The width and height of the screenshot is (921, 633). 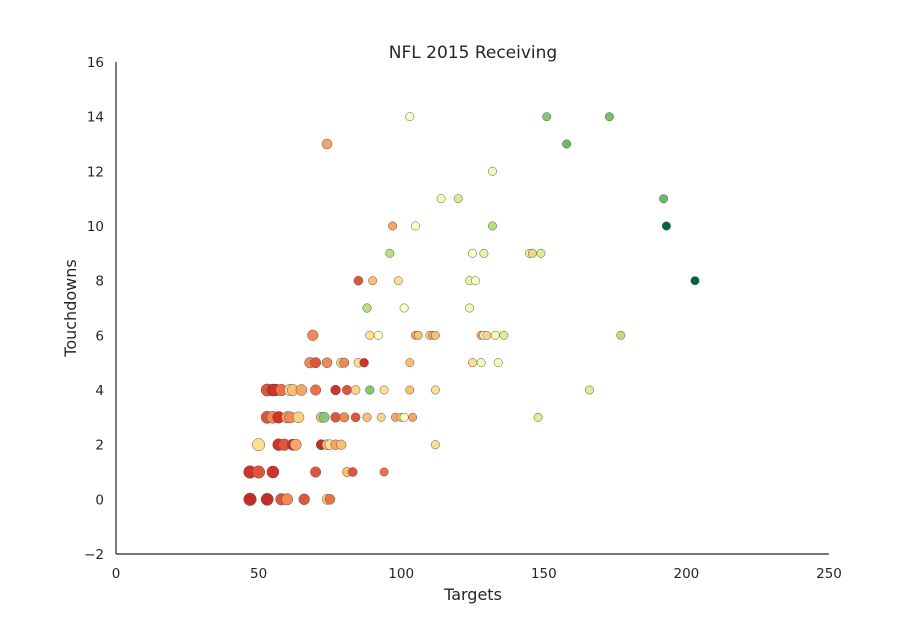 What do you see at coordinates (95, 63) in the screenshot?
I see `y-tick-label-9: 16` at bounding box center [95, 63].